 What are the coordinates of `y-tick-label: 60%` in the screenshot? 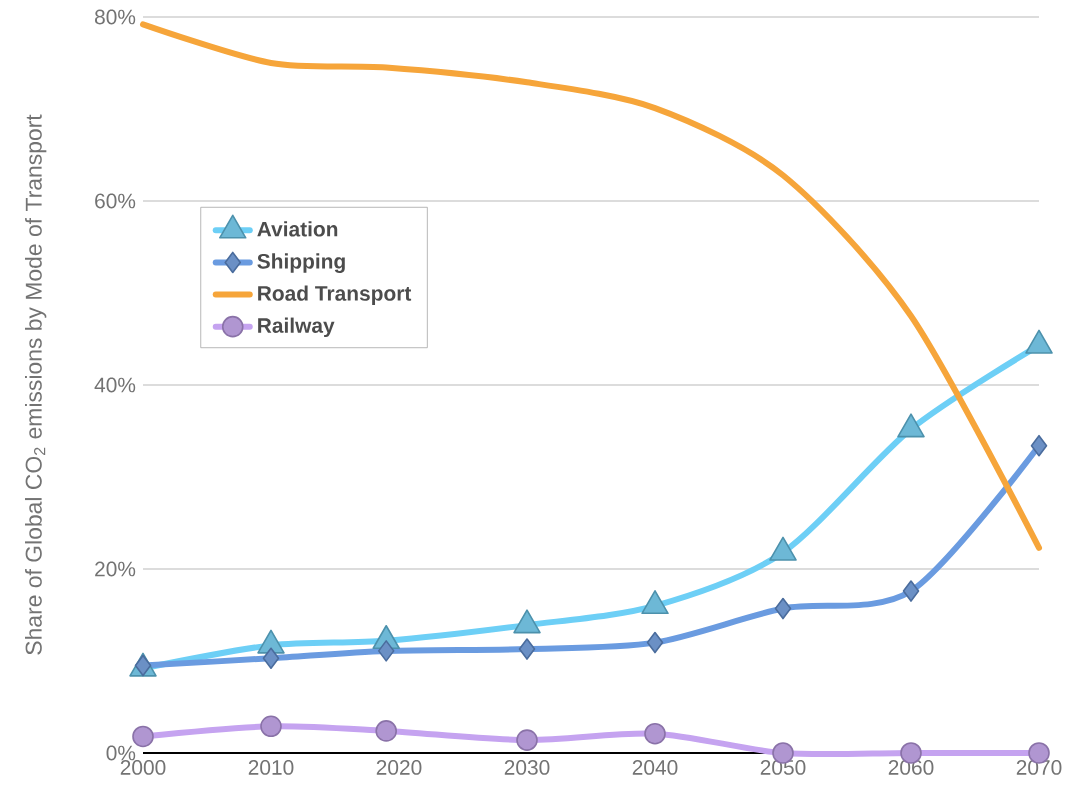 It's located at (115, 201).